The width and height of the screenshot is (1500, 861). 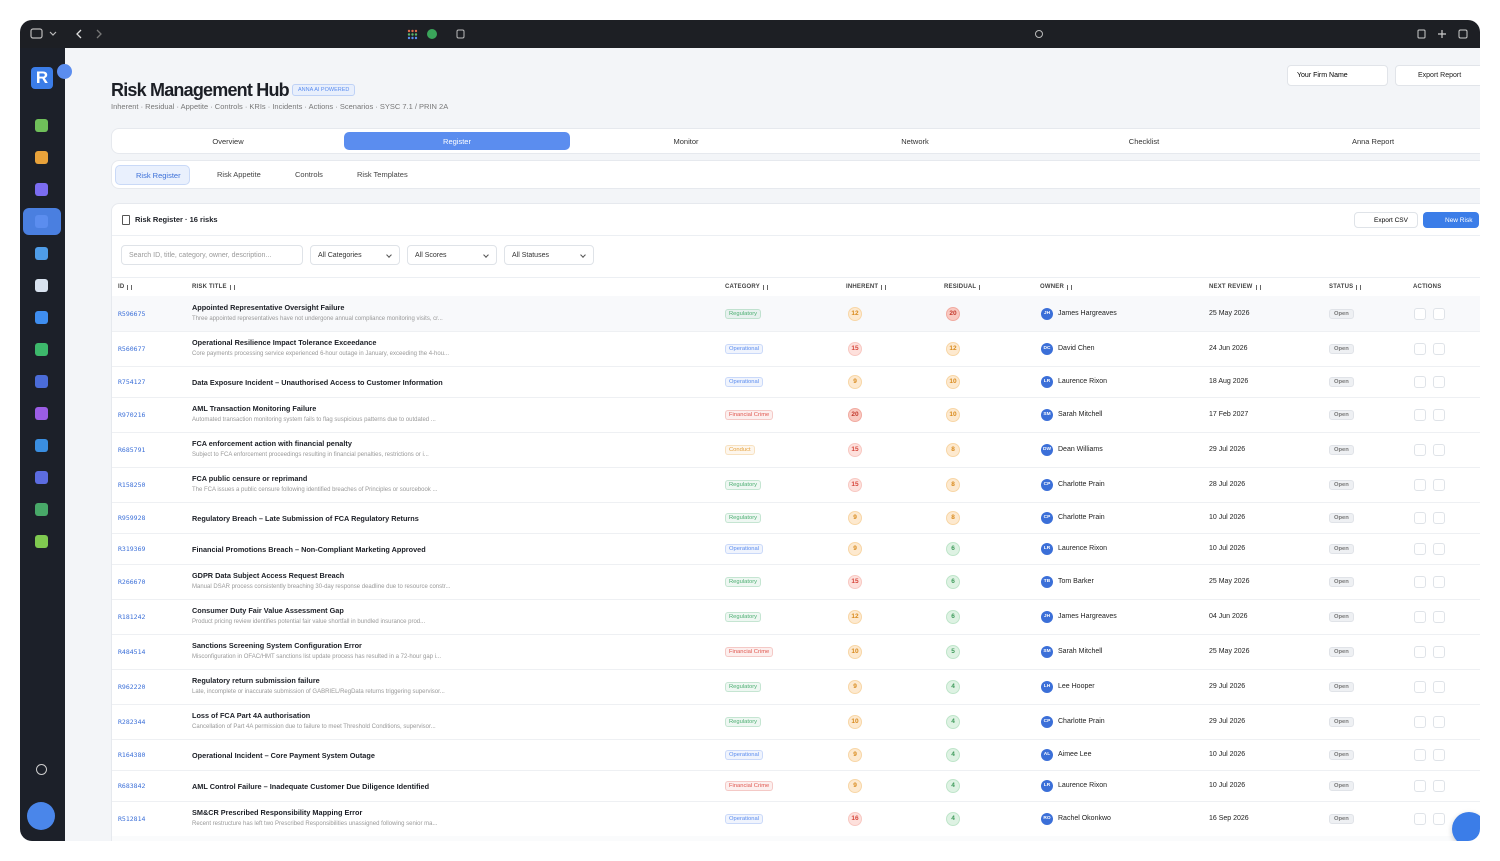 What do you see at coordinates (309, 174) in the screenshot?
I see `subtab: Controls` at bounding box center [309, 174].